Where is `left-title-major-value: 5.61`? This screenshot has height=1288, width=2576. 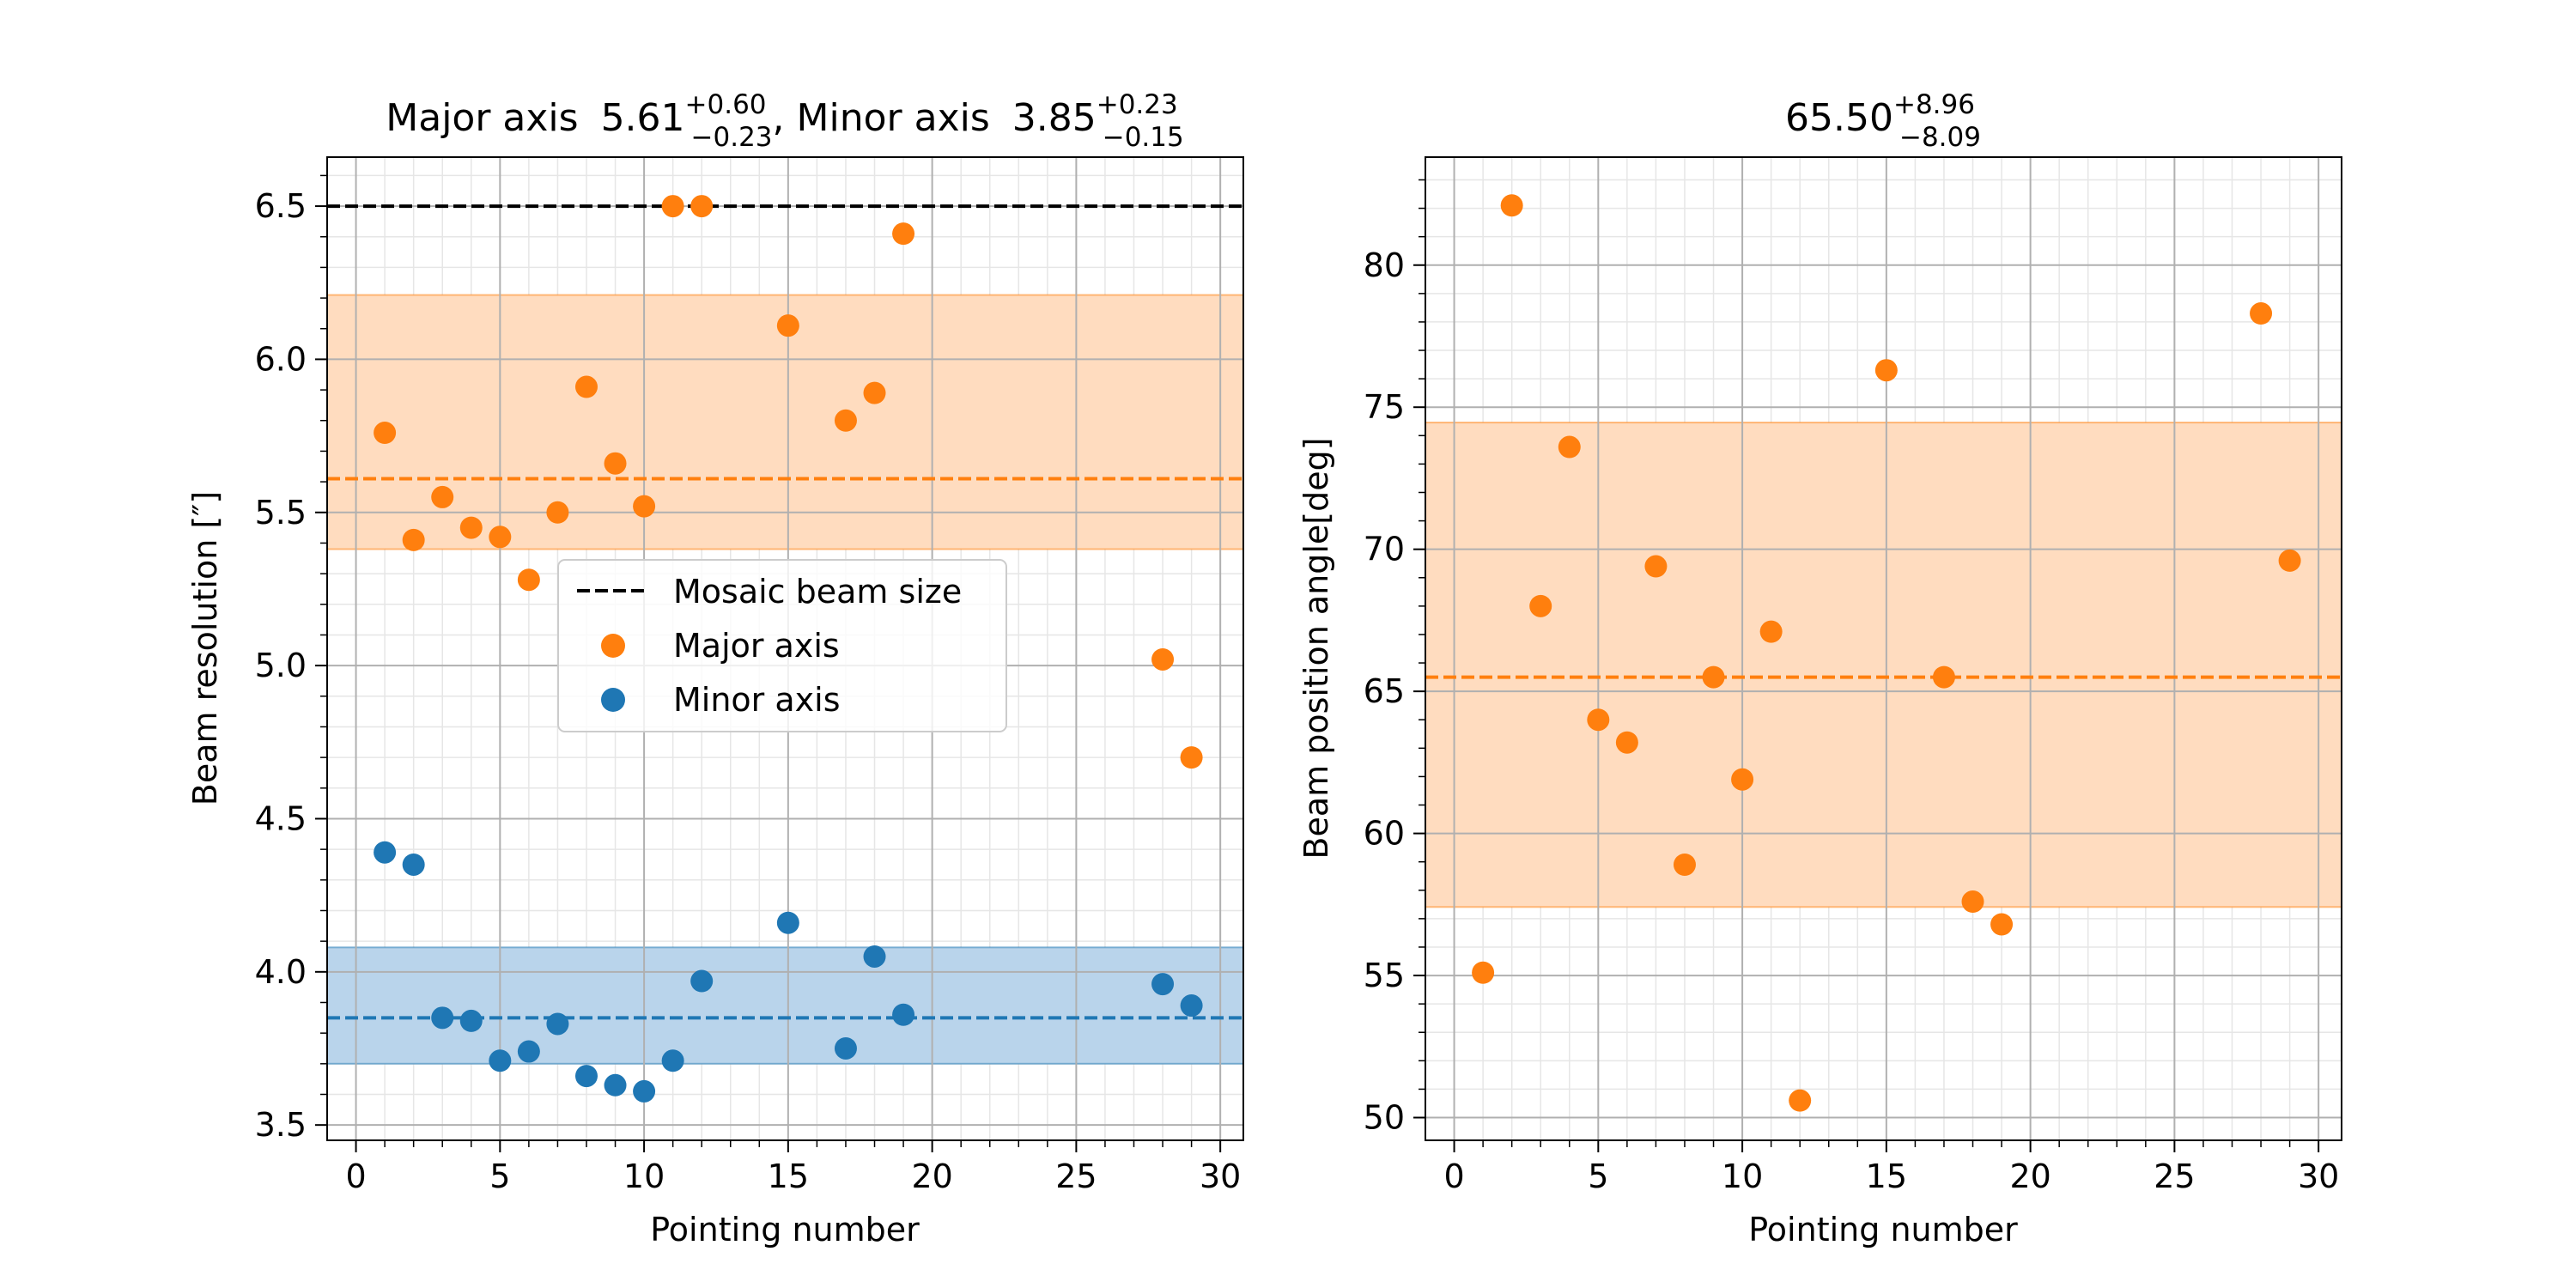 left-title-major-value: 5.61 is located at coordinates (643, 118).